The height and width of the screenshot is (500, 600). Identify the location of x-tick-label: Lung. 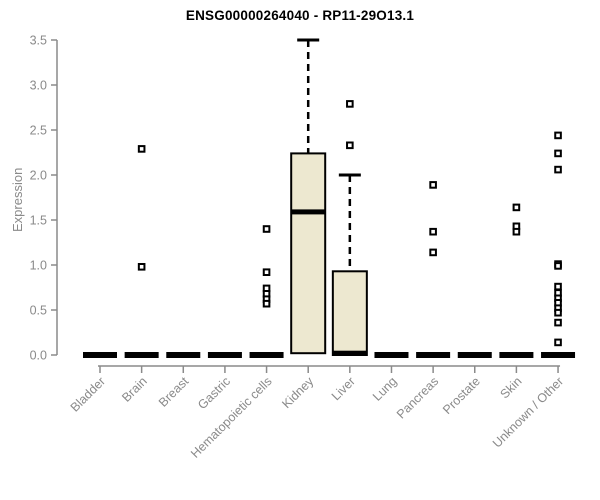
(385, 389).